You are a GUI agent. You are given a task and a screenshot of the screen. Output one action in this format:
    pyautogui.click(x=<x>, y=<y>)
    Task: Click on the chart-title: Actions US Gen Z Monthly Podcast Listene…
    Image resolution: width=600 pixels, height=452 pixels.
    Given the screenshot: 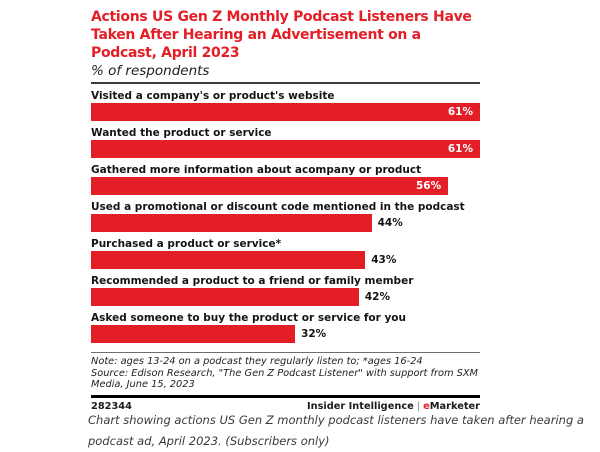 What is the action you would take?
    pyautogui.click(x=285, y=35)
    